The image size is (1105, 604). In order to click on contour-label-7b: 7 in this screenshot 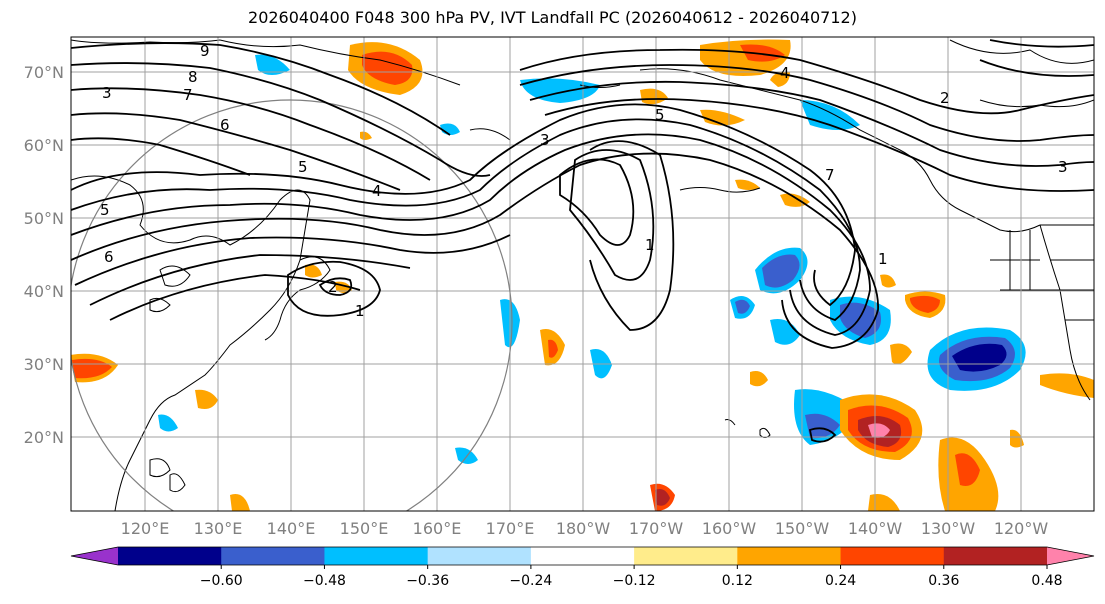, I will do `click(830, 175)`.